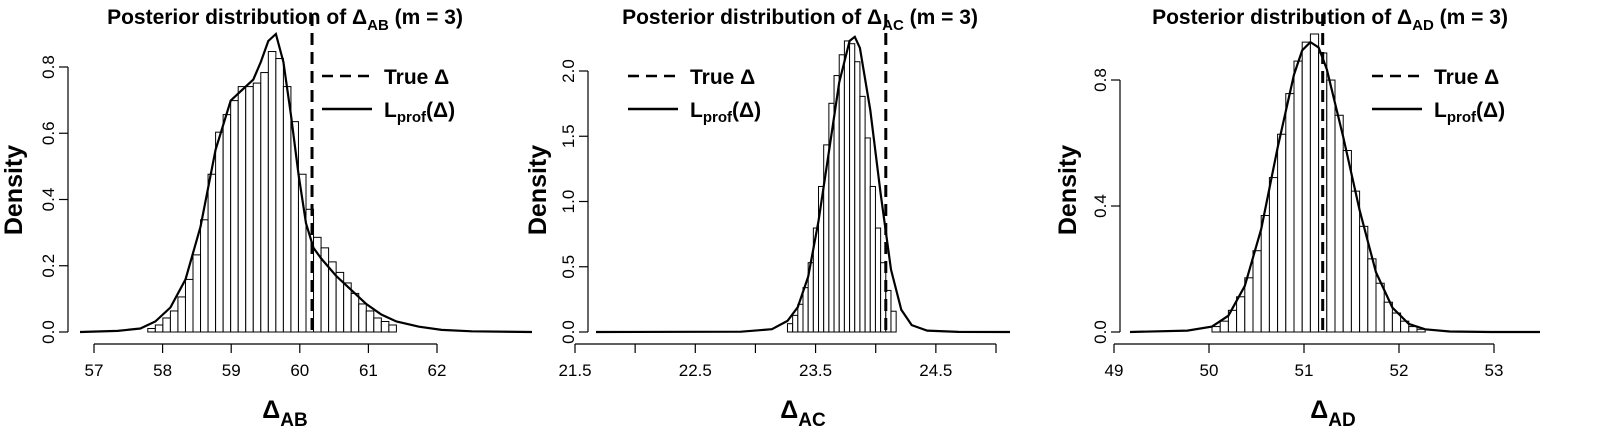 The width and height of the screenshot is (1600, 435). Describe the element at coordinates (1209, 370) in the screenshot. I see `x-tick-label: 50` at that location.